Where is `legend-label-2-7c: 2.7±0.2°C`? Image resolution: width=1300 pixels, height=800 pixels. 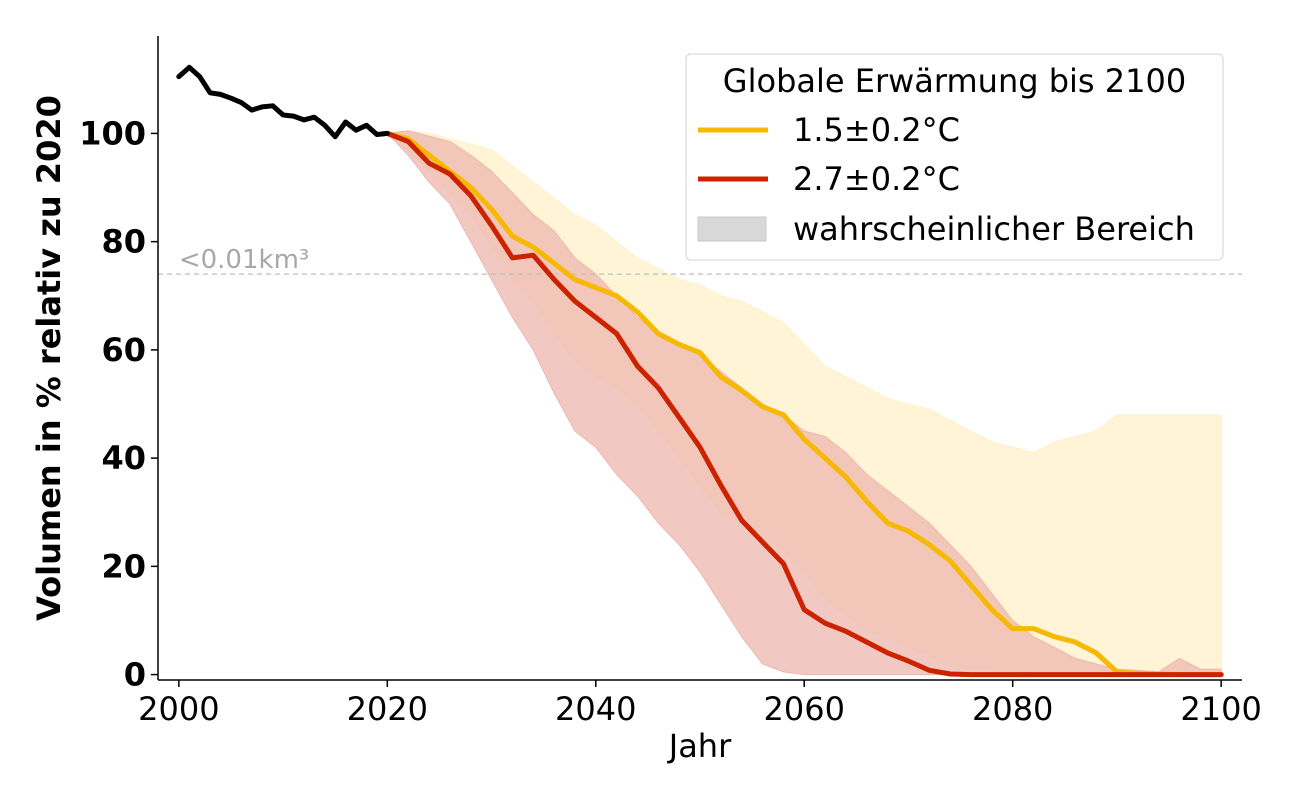 legend-label-2-7c: 2.7±0.2°C is located at coordinates (876, 179).